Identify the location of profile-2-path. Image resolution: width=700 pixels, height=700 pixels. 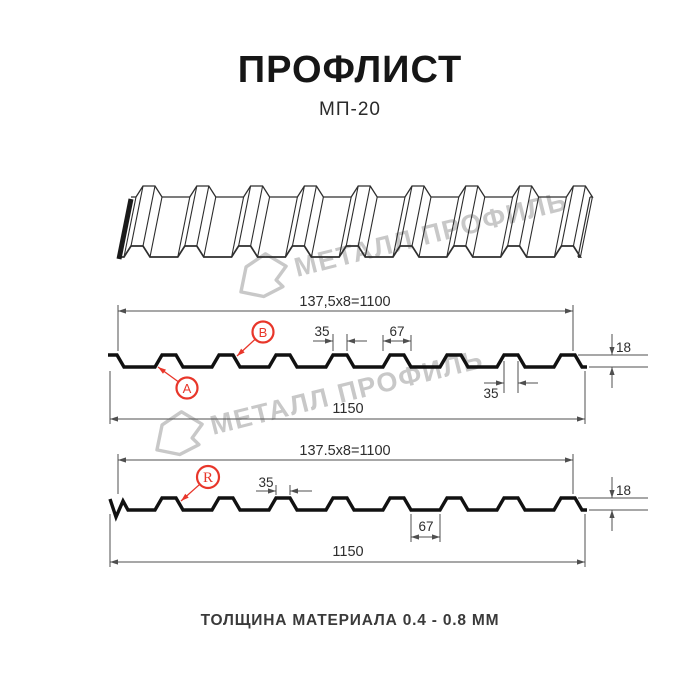
(347, 509).